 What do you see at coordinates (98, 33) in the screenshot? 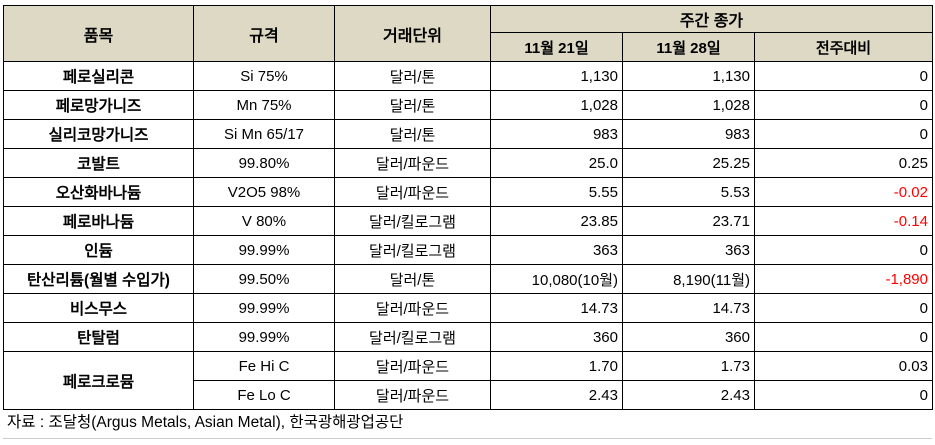
I see `header-item: 품목` at bounding box center [98, 33].